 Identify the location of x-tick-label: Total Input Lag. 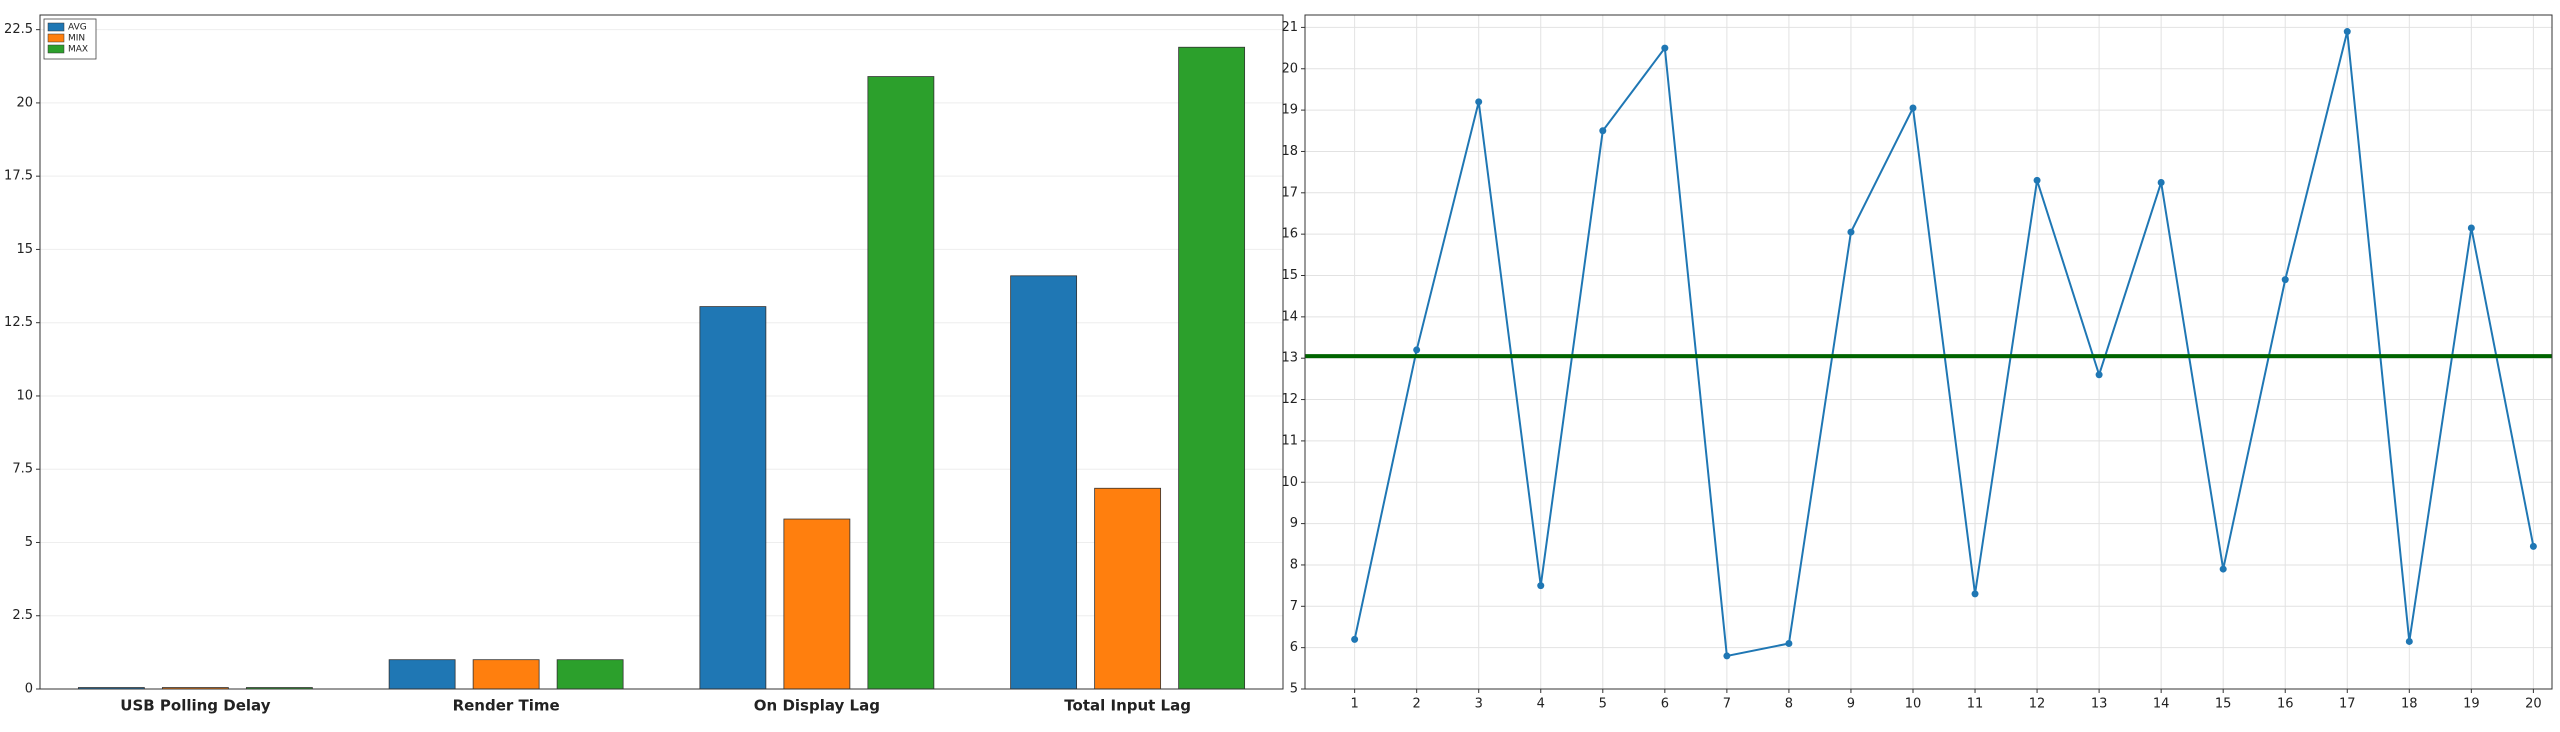
(1127, 706).